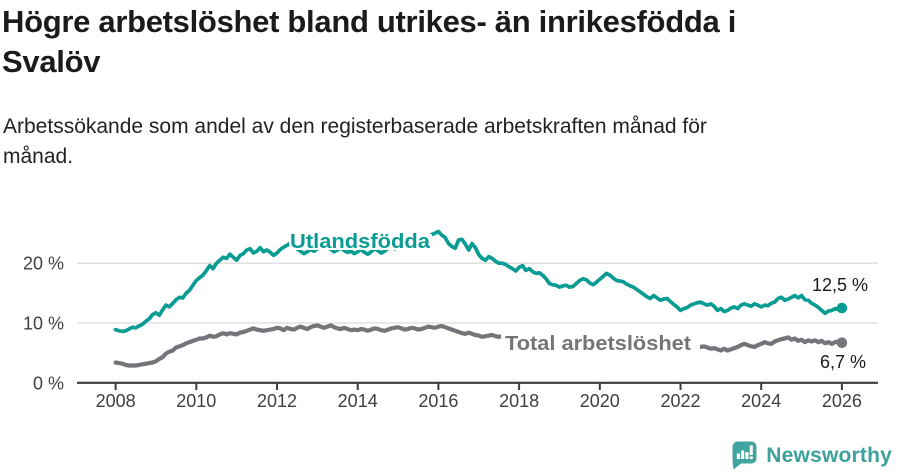  Describe the element at coordinates (48, 383) in the screenshot. I see `y-tick-label-0: 0 %` at that location.